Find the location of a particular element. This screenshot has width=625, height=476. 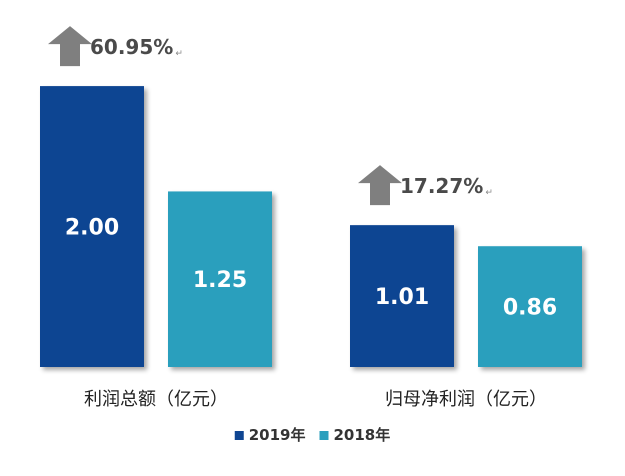

bar-value-label: 2.00 is located at coordinates (92, 228).